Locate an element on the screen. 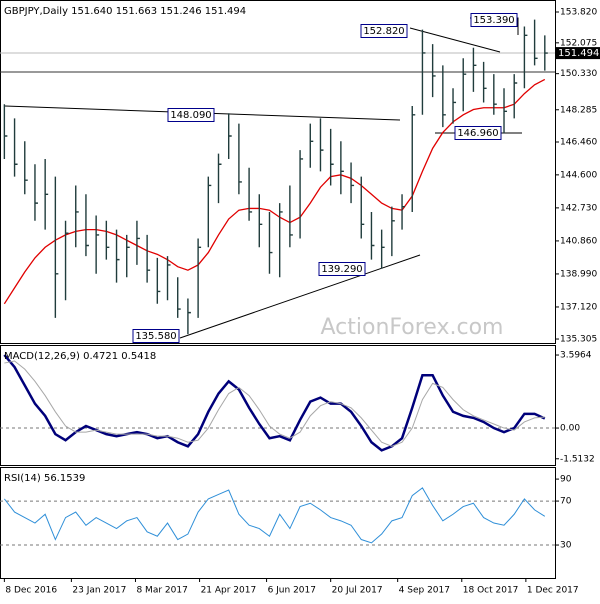 The height and width of the screenshot is (604, 600). annotation: 146.960 is located at coordinates (477, 133).